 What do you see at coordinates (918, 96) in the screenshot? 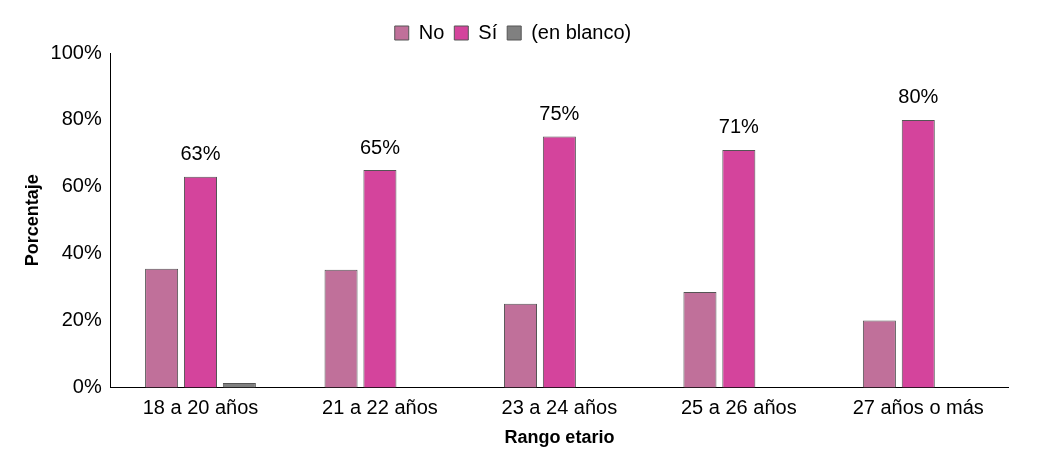
I see `data-label: 80%` at bounding box center [918, 96].